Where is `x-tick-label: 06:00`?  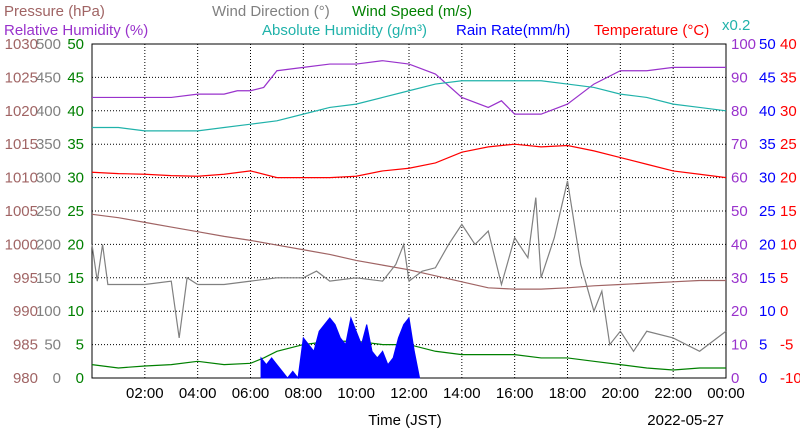
x-tick-label: 06:00 is located at coordinates (251, 393).